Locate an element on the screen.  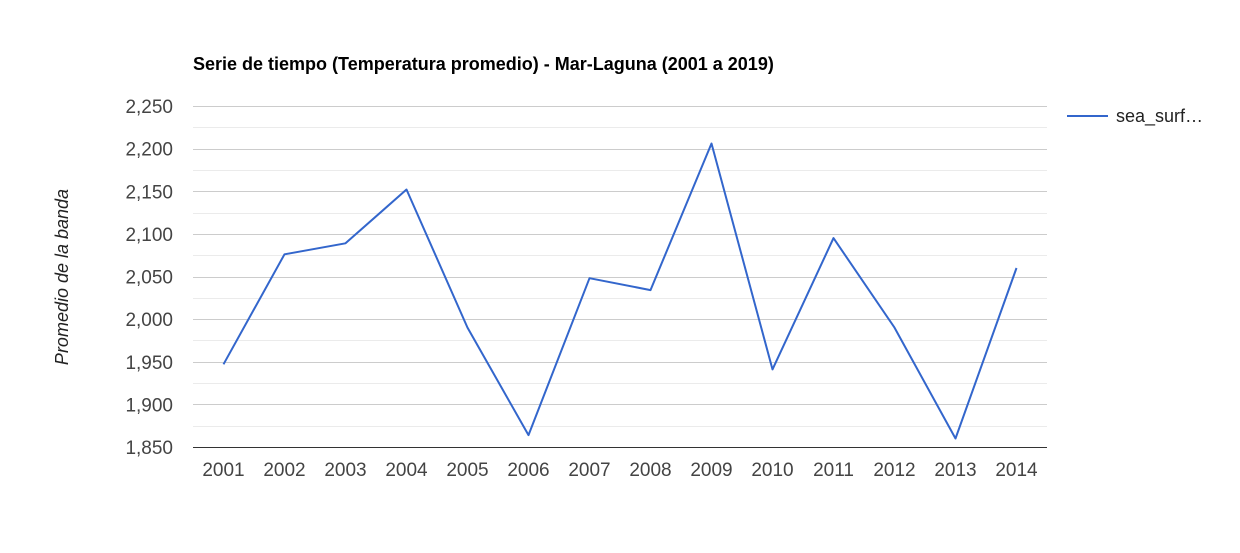
x-tick-label: 2013 is located at coordinates (955, 470).